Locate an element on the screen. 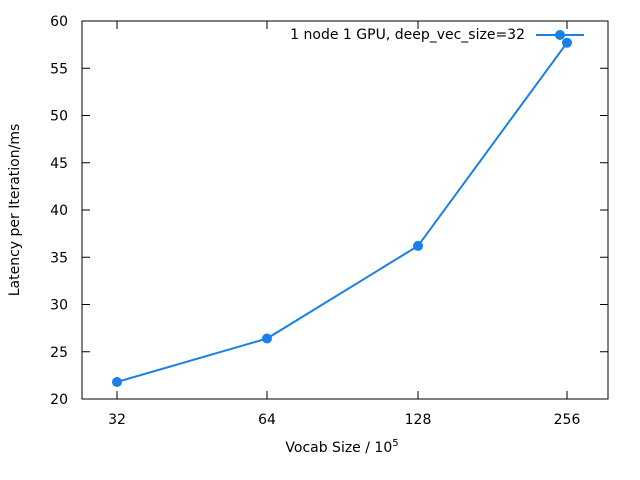 The image size is (640, 480). legend: 1 node 1 GPU, deep_vec_size=32 is located at coordinates (437, 35).